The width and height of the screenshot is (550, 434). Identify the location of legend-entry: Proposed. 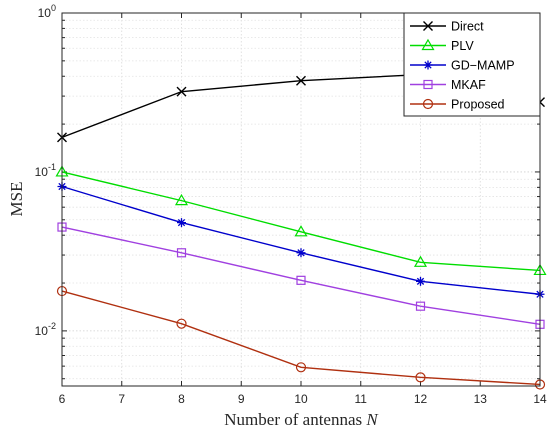
(457, 105).